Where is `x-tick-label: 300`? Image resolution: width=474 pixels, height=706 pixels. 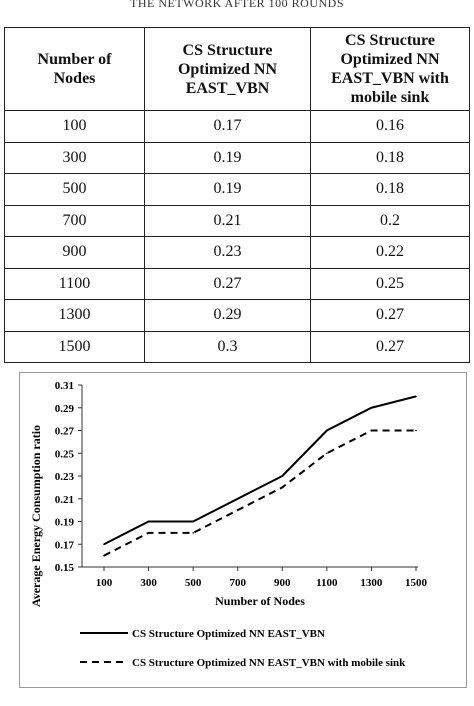
x-tick-label: 300 is located at coordinates (148, 583).